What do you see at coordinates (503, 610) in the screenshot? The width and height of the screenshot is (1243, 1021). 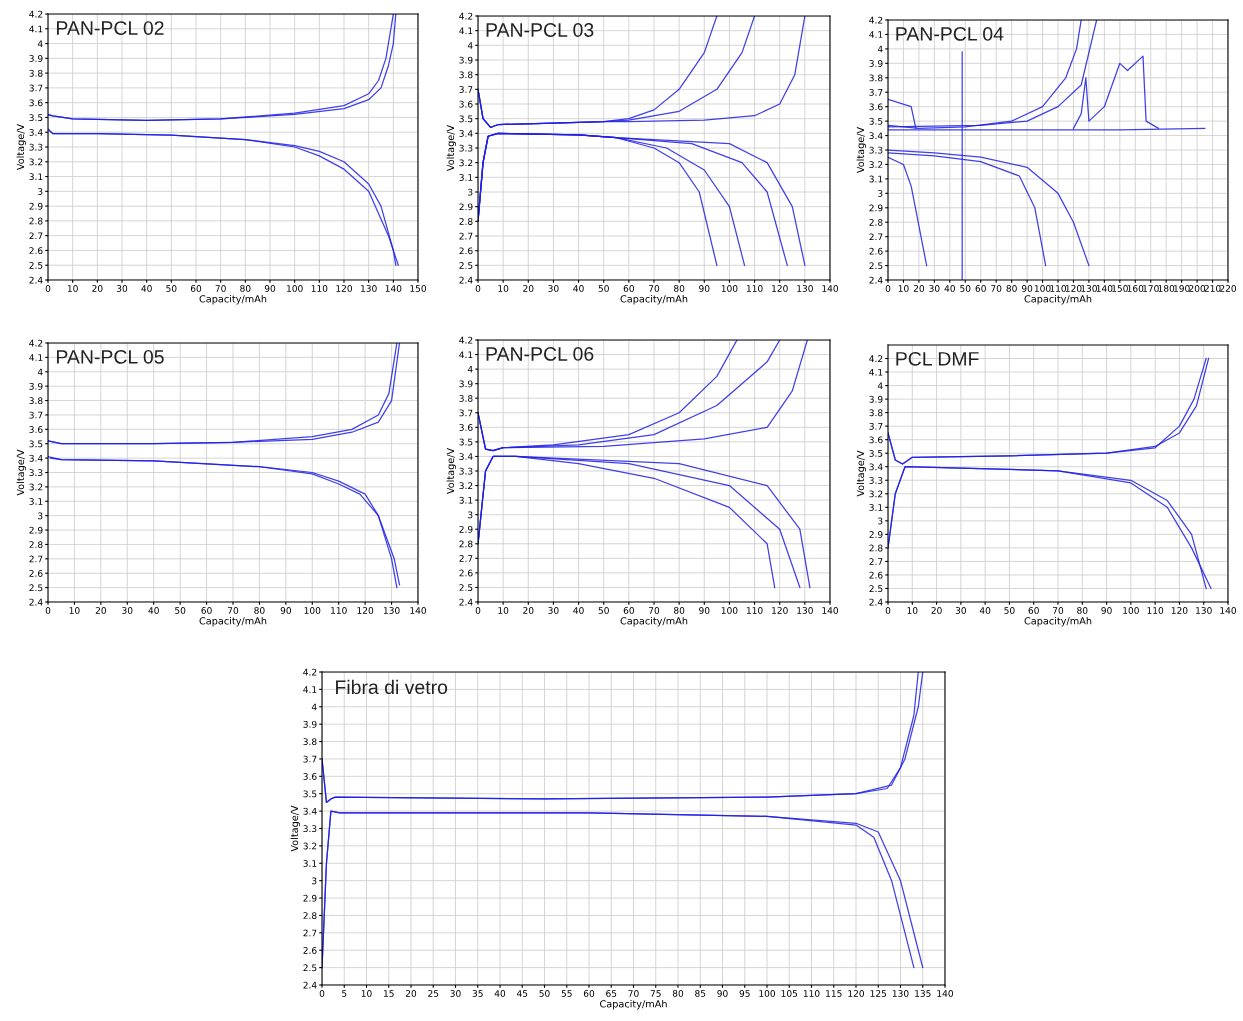 I see `x-tick-label: 10` at bounding box center [503, 610].